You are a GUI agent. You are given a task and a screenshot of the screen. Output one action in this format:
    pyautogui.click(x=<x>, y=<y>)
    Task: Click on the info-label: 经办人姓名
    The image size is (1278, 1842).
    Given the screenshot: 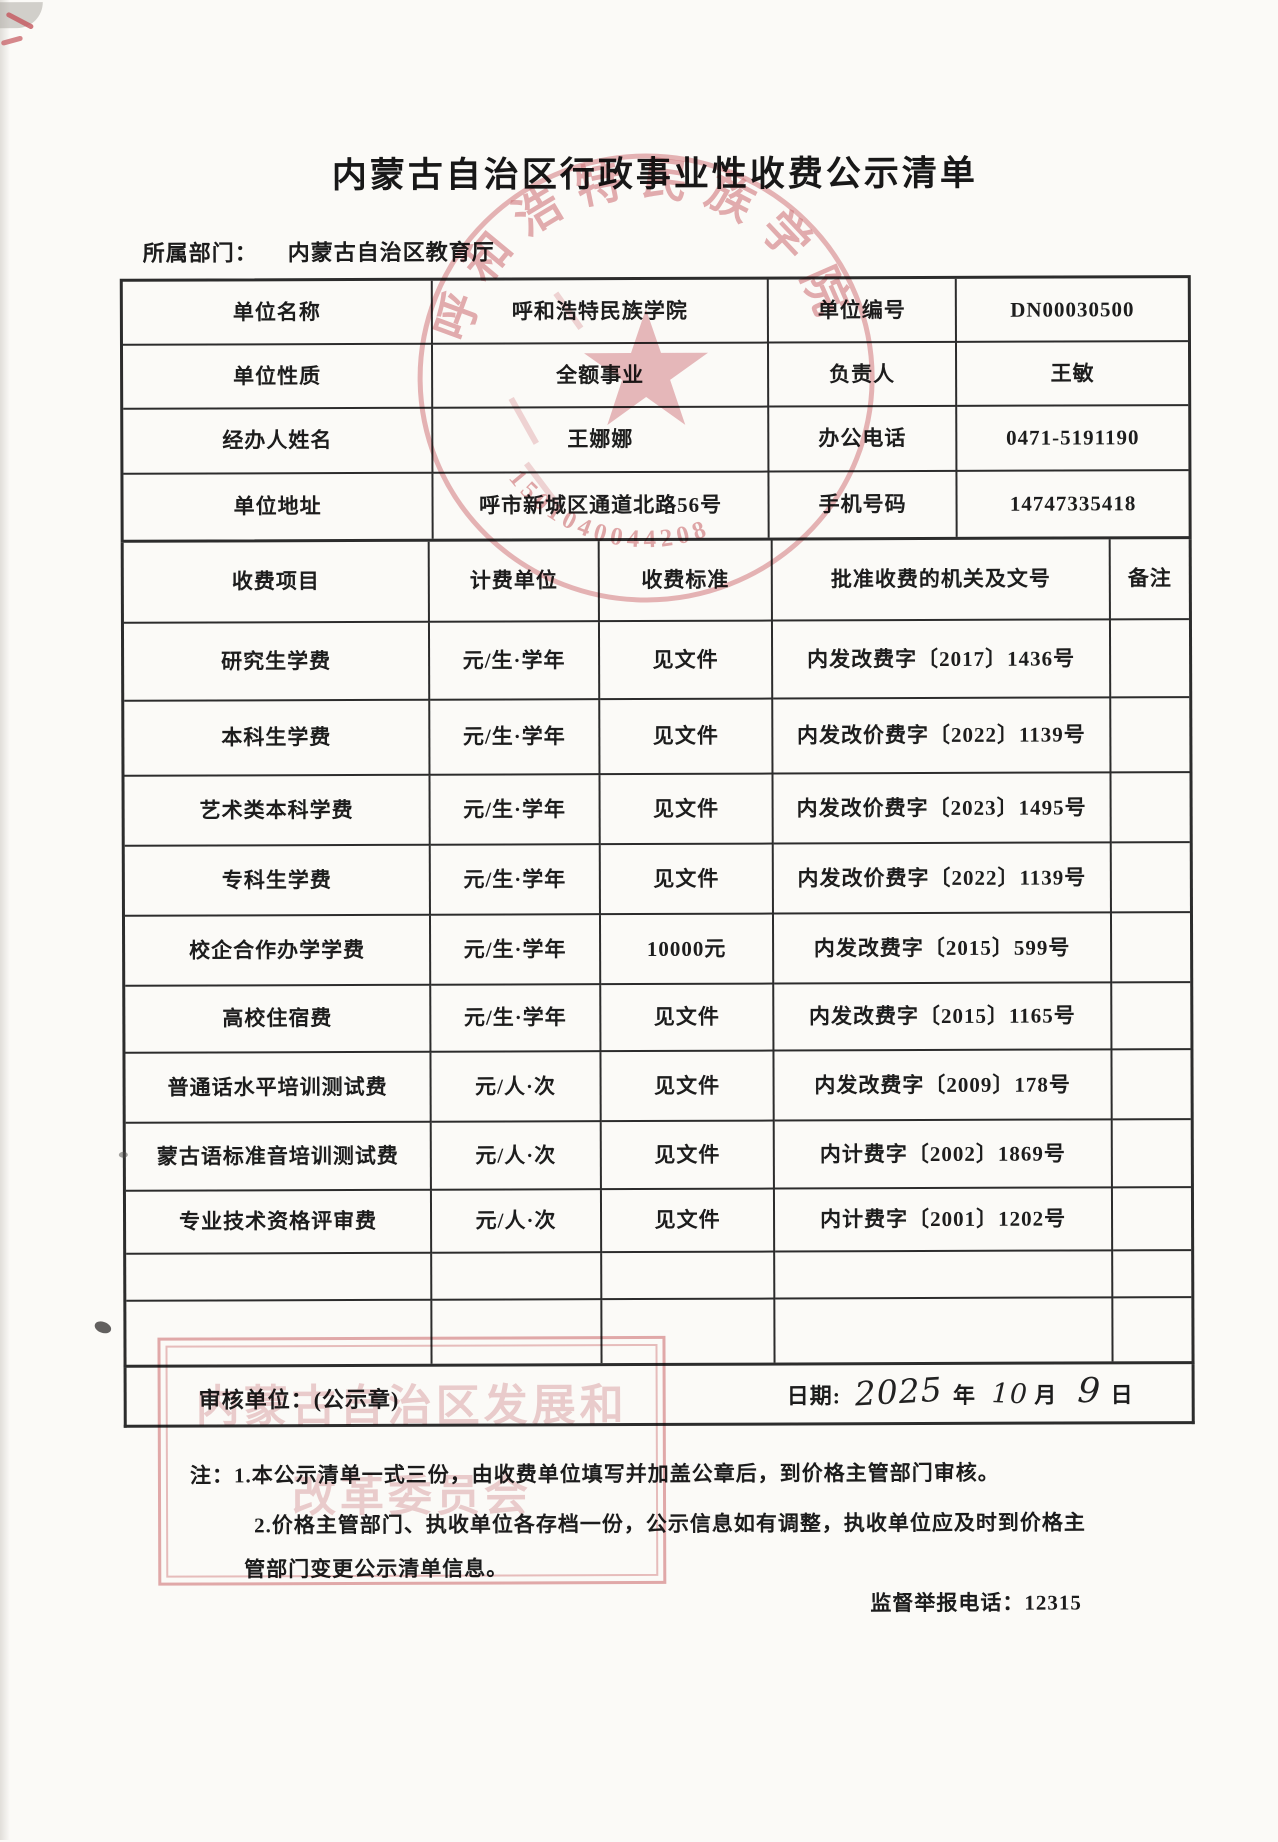 What is the action you would take?
    pyautogui.click(x=278, y=441)
    